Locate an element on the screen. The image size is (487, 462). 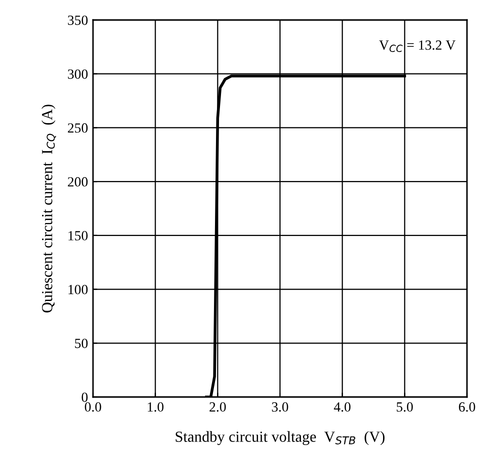
y-tick-label: 200 is located at coordinates (78, 182).